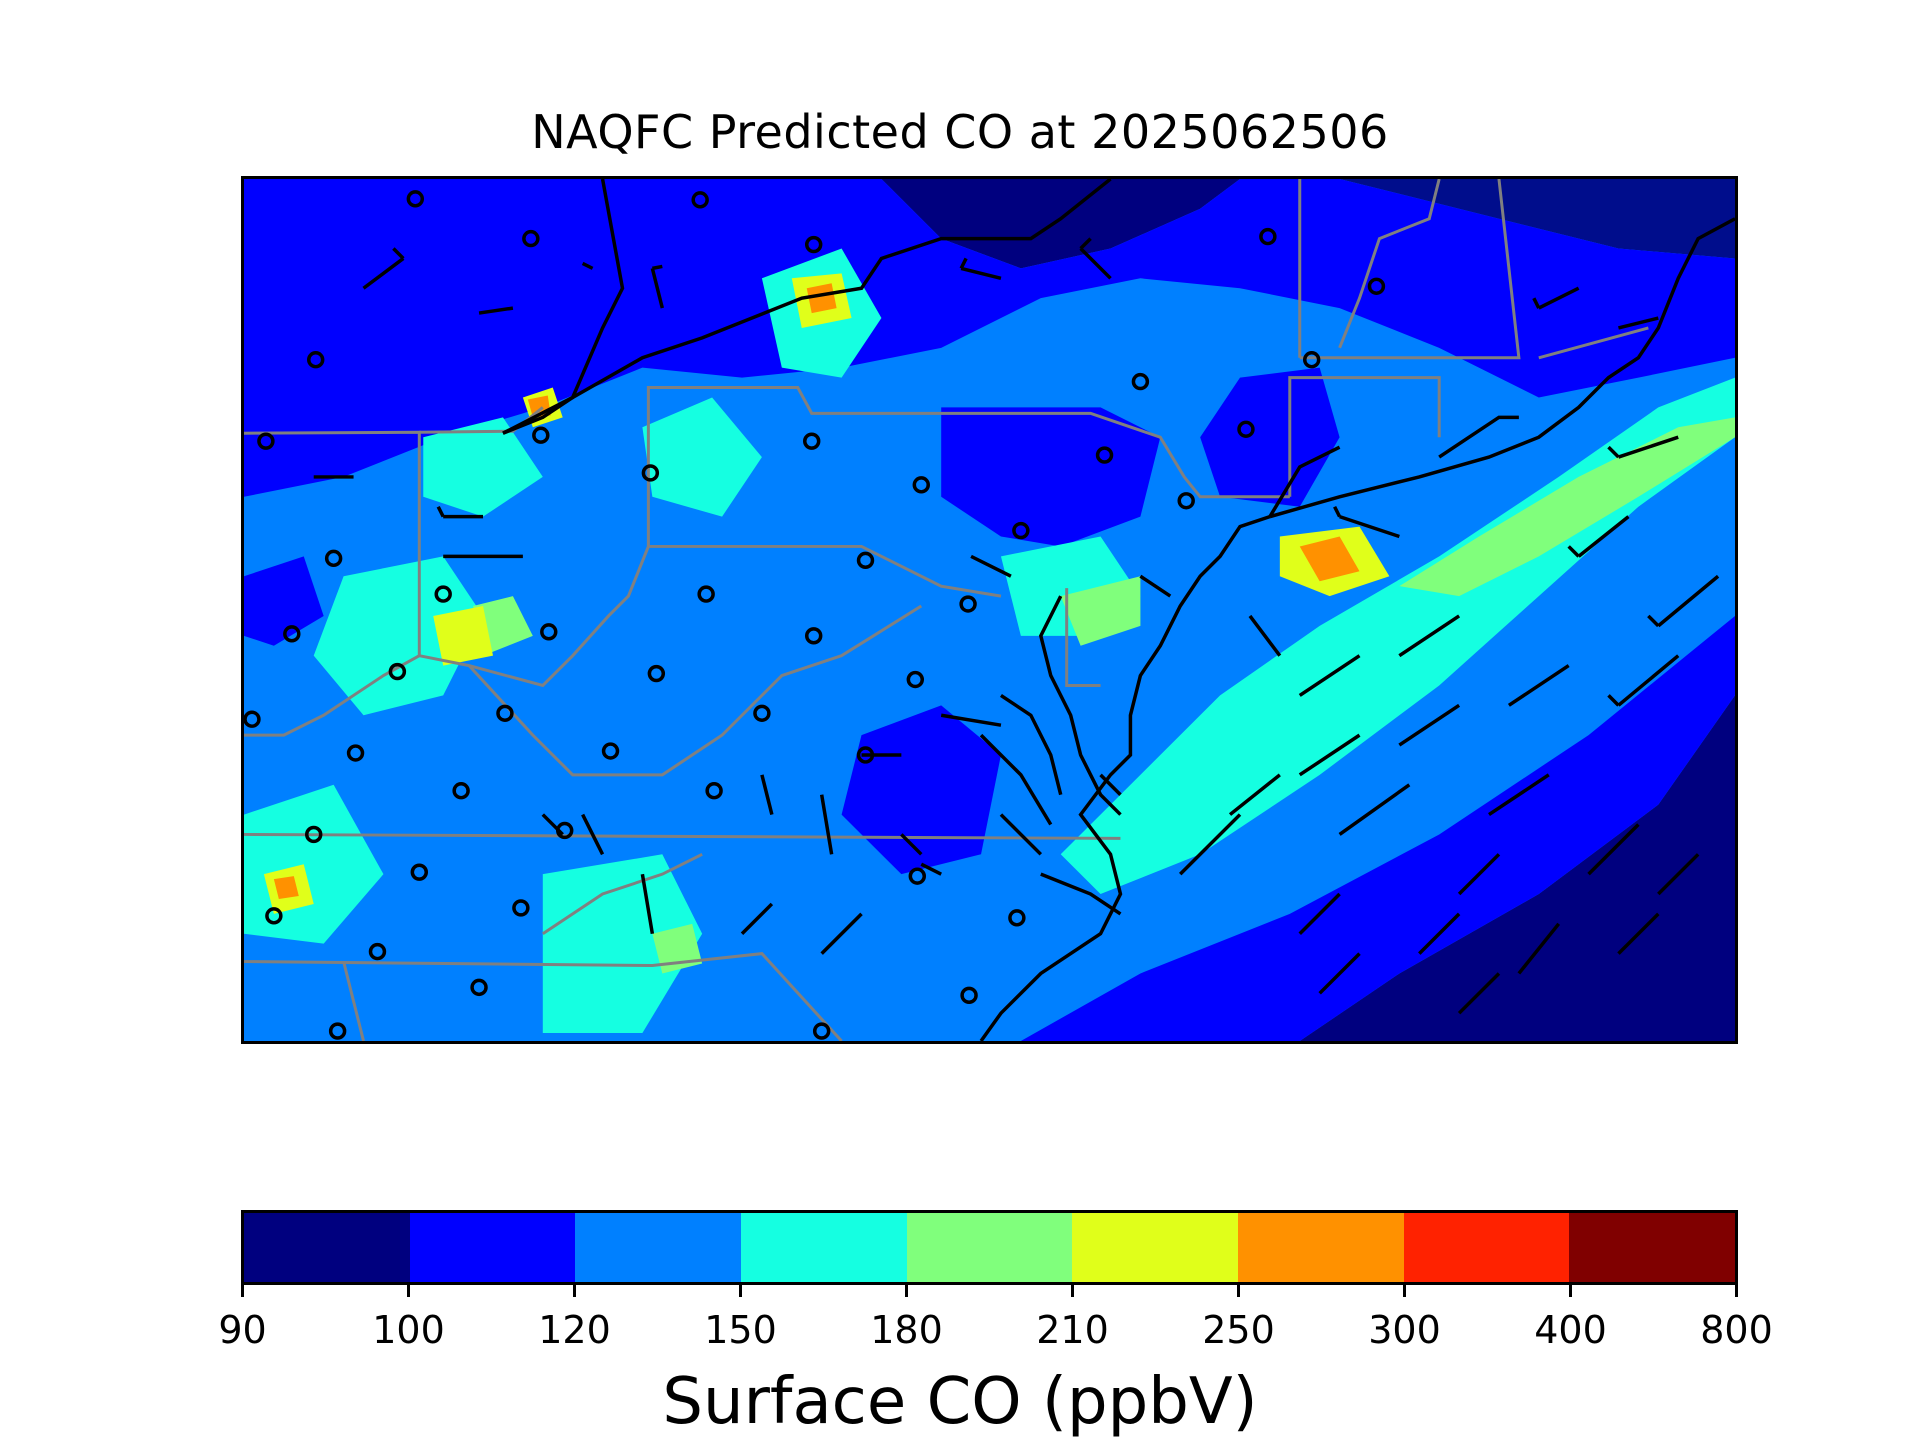 This screenshot has height=1440, width=1920. What do you see at coordinates (740, 1330) in the screenshot?
I see `colorbar-tick-label: 150` at bounding box center [740, 1330].